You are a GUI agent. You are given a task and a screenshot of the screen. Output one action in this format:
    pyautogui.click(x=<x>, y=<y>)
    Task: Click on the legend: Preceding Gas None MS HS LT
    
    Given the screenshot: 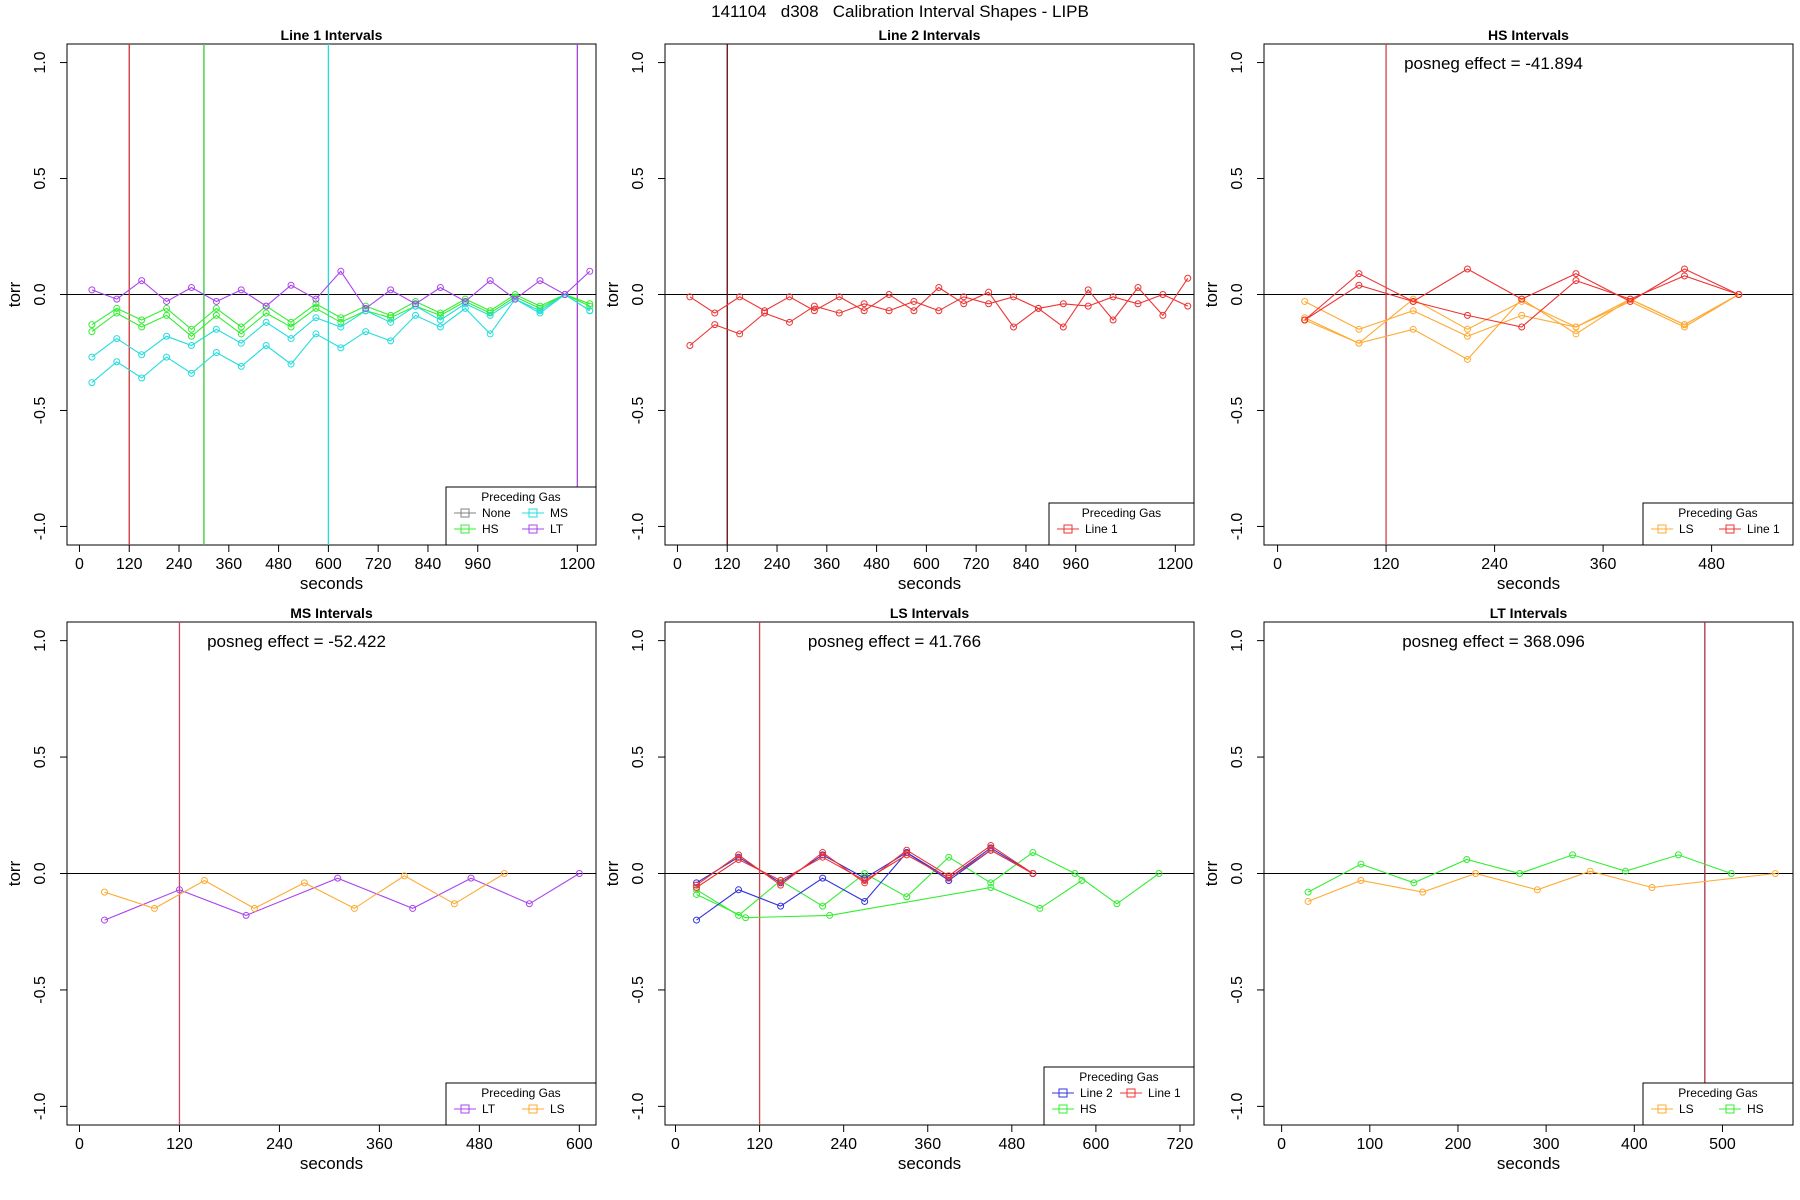 What is the action you would take?
    pyautogui.click(x=521, y=516)
    